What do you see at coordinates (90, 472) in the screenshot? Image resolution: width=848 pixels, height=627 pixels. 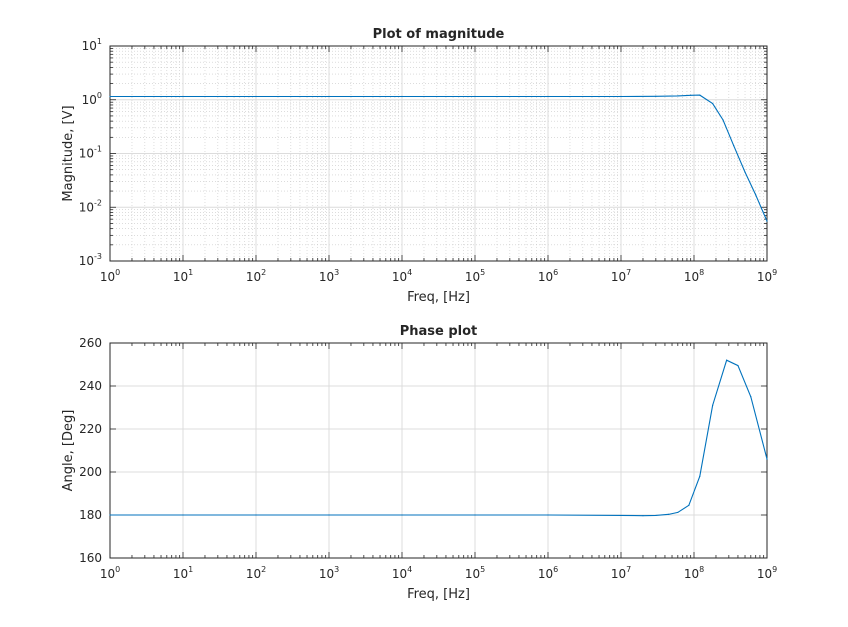 I see `phase-y-tick-label: 200` at bounding box center [90, 472].